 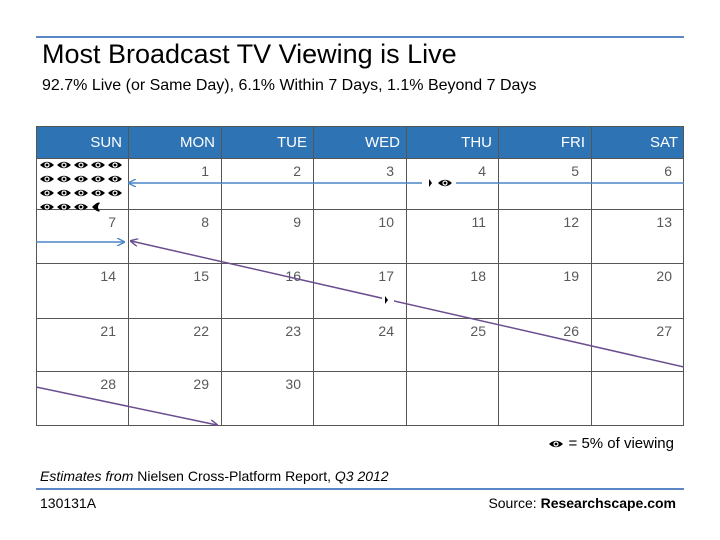 I want to click on day-number: 18, so click(x=478, y=276).